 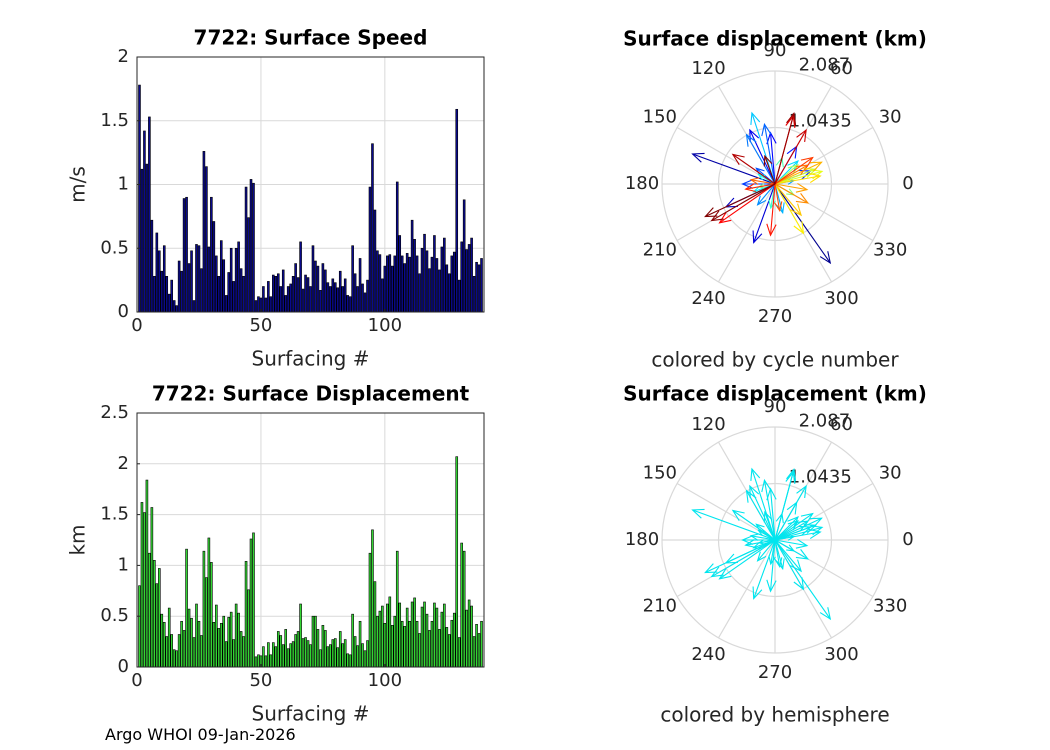 What do you see at coordinates (385, 680) in the screenshot?
I see `x-tick-label: 100` at bounding box center [385, 680].